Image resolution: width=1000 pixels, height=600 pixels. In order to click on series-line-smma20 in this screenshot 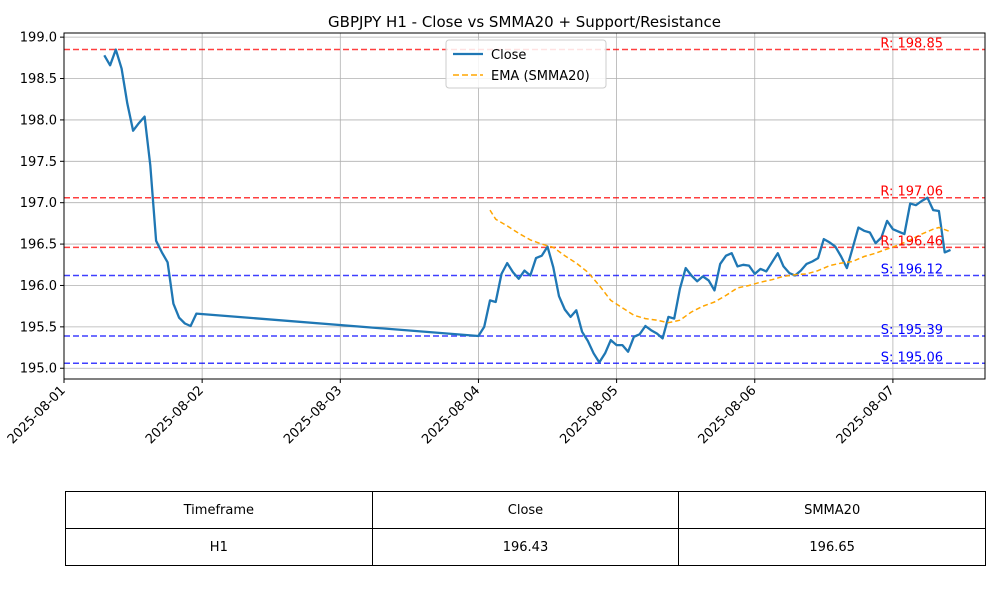, I will do `click(720, 266)`.